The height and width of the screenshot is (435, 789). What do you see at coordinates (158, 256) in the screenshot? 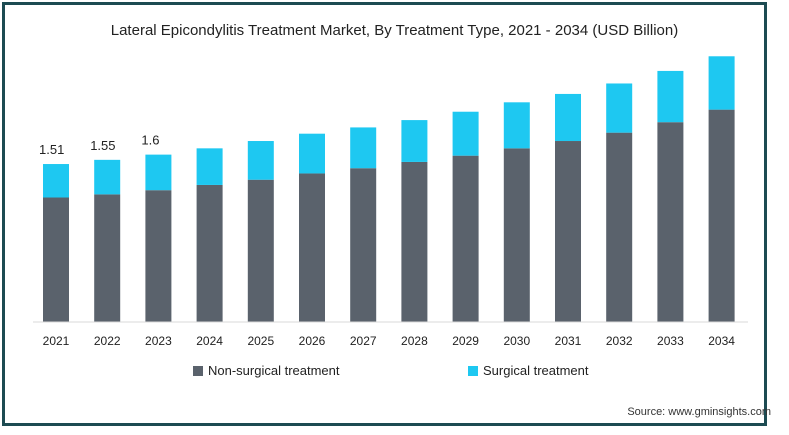
I see `bar-non-surgical-2023` at bounding box center [158, 256].